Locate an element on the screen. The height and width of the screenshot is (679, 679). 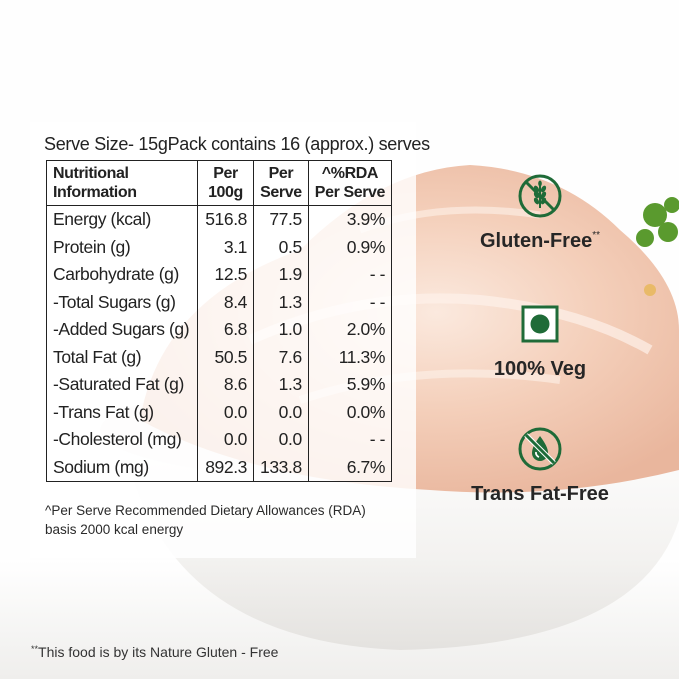
value-per-100g: 50.5 is located at coordinates (225, 357).